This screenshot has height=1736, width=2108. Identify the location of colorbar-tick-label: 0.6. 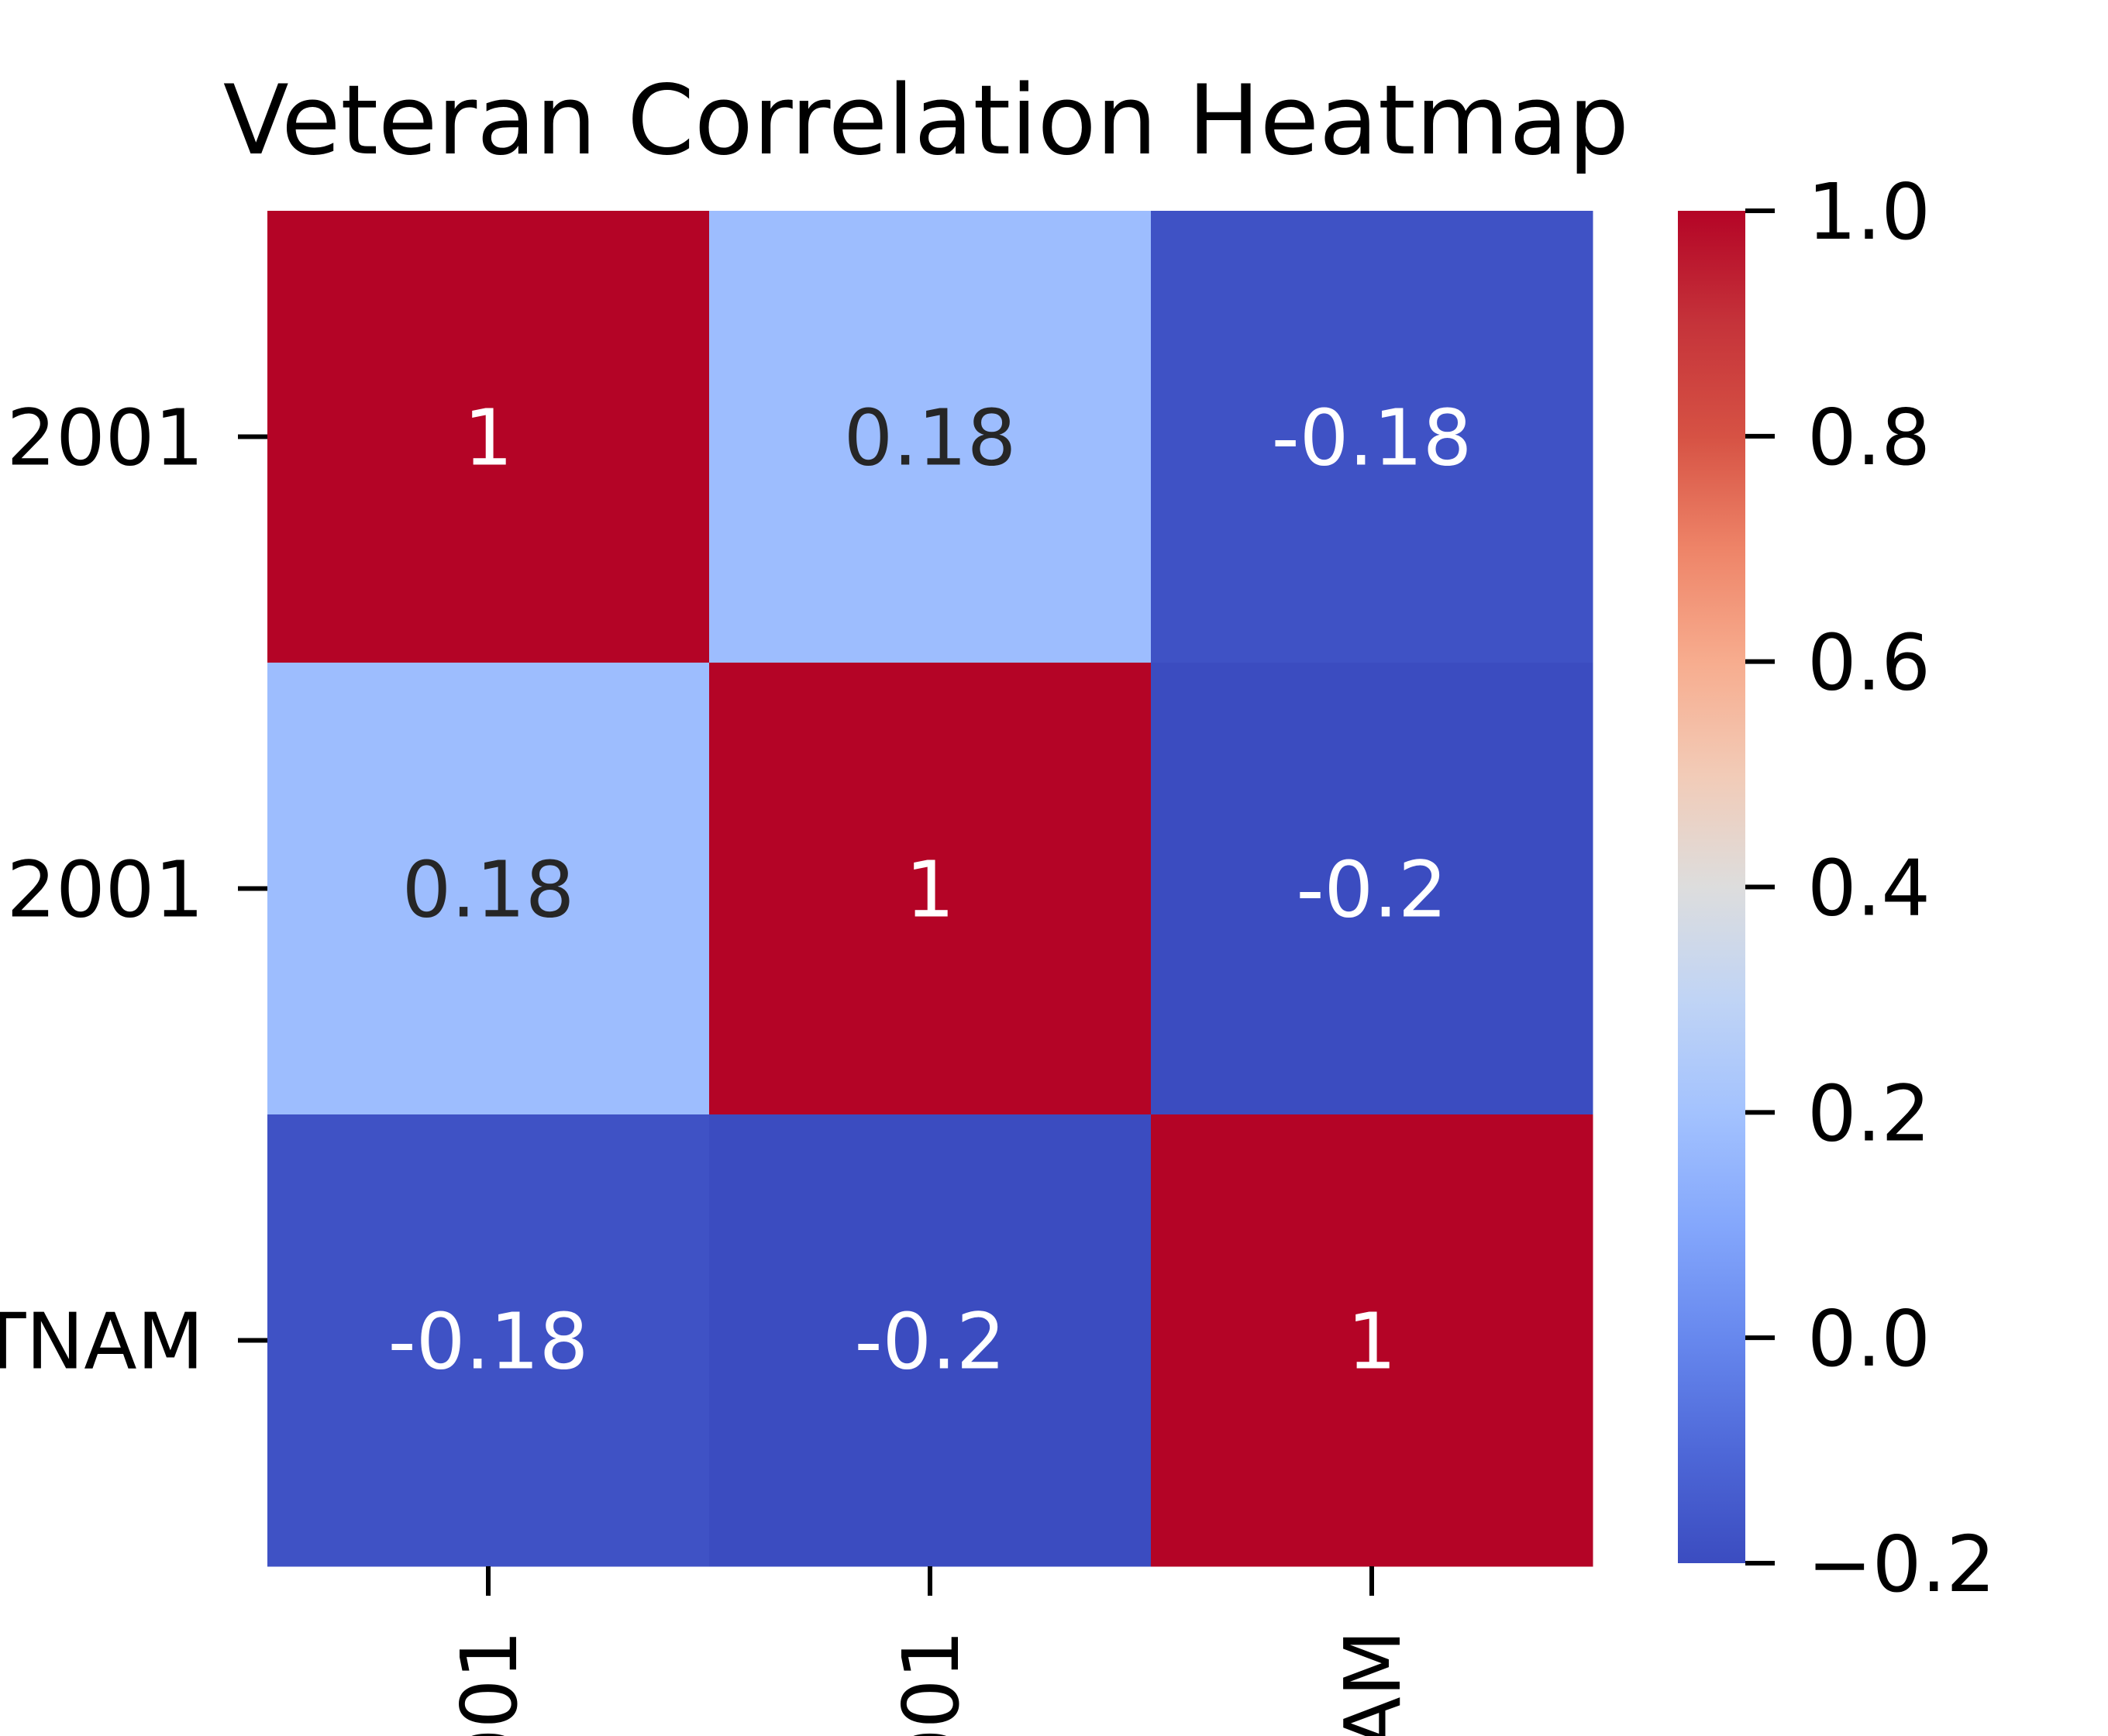
(1869, 663).